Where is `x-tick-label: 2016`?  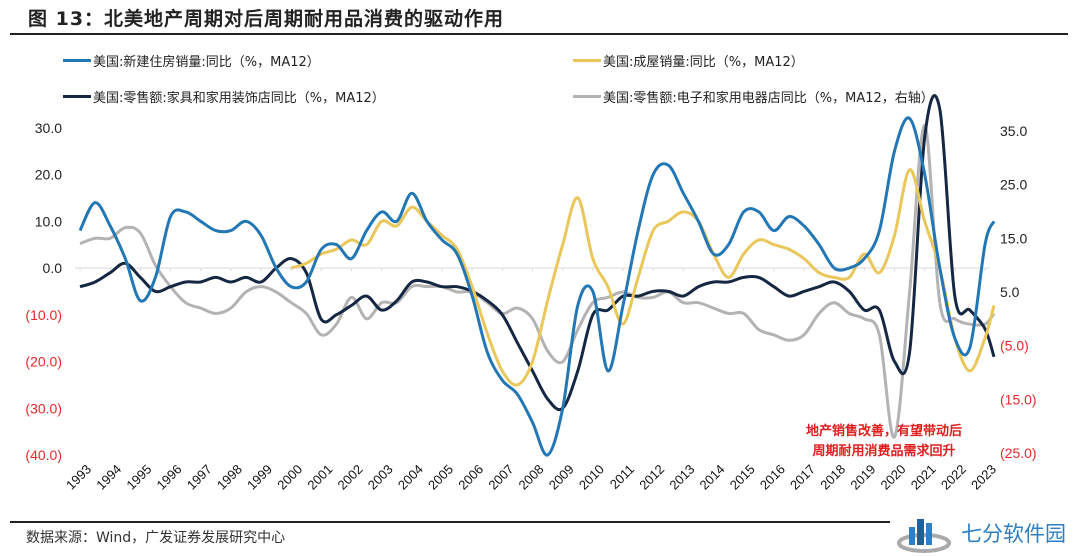
x-tick-label: 2016 is located at coordinates (772, 477).